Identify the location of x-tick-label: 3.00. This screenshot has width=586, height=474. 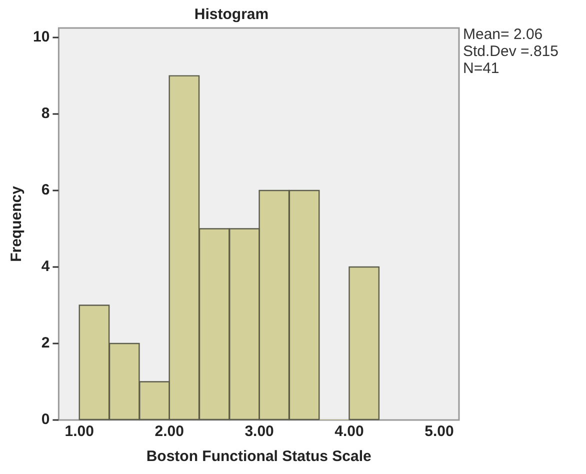
(259, 431).